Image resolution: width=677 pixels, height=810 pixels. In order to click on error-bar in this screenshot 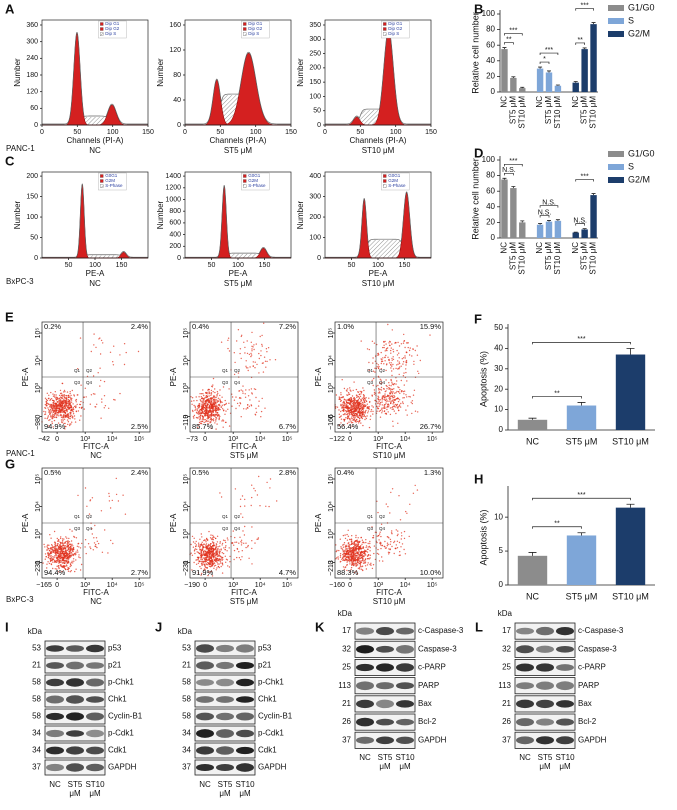, I will do `click(532, 418)`.